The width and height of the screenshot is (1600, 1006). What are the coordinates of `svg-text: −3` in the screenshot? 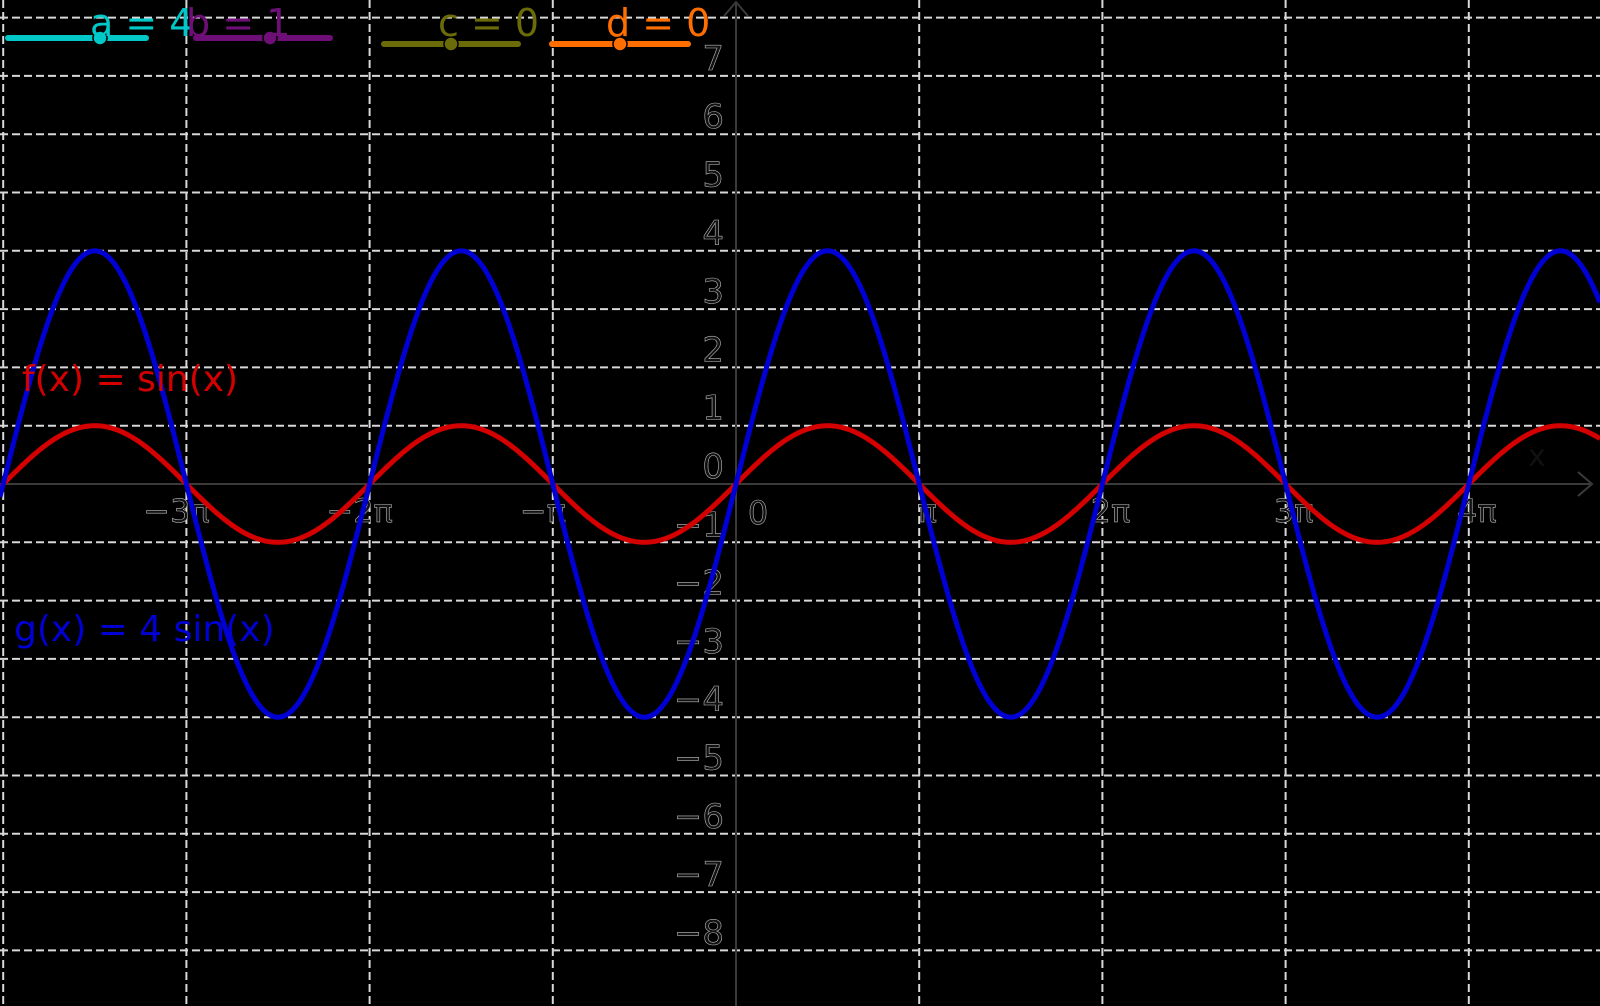 It's located at (699, 642).